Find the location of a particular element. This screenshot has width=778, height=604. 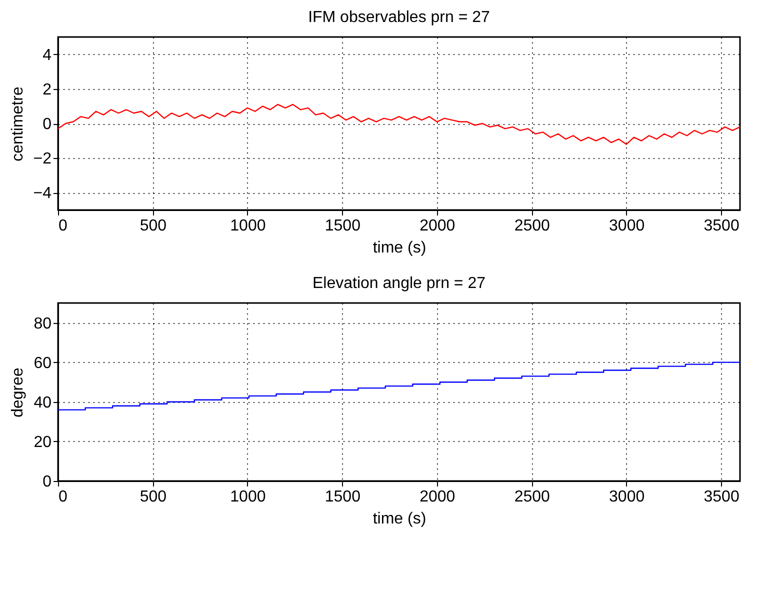

y-tick-label: 20 is located at coordinates (43, 442).